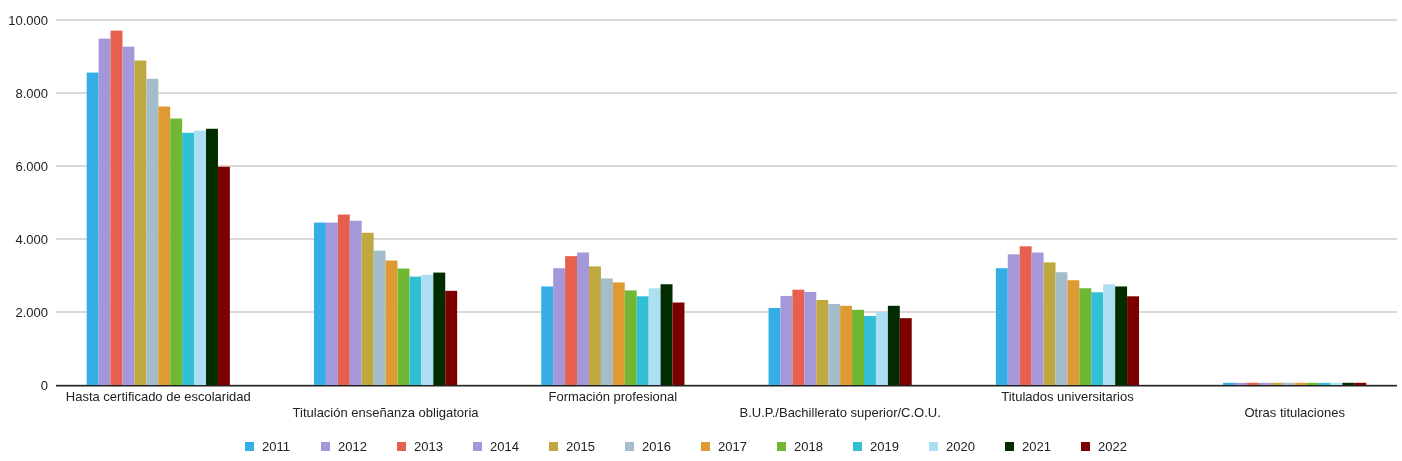 This screenshot has height=461, width=1402. What do you see at coordinates (580, 446) in the screenshot?
I see `legend-label: 2015` at bounding box center [580, 446].